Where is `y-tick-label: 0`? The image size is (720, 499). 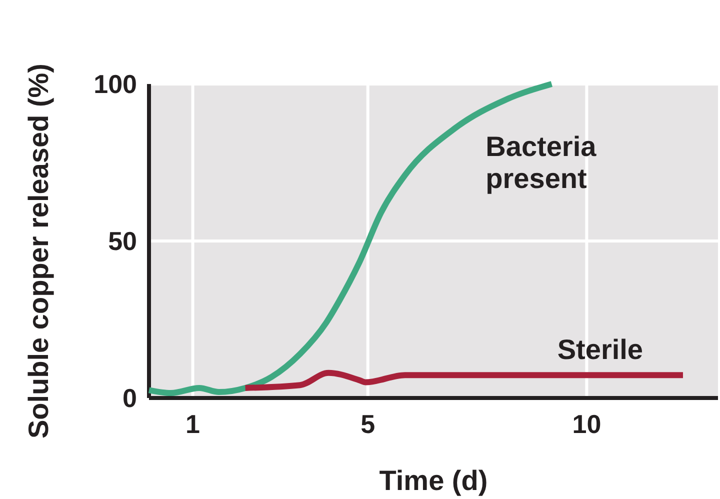 y-tick-label: 0 is located at coordinates (129, 398).